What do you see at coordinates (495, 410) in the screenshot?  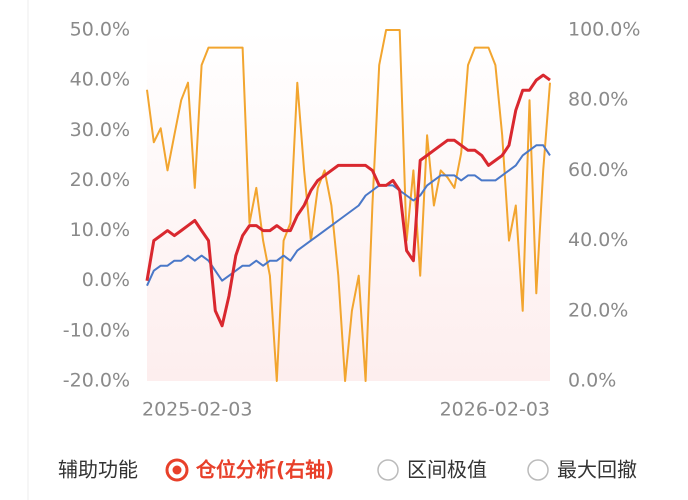 I see `x-tick-label: 2026-02-03` at bounding box center [495, 410].